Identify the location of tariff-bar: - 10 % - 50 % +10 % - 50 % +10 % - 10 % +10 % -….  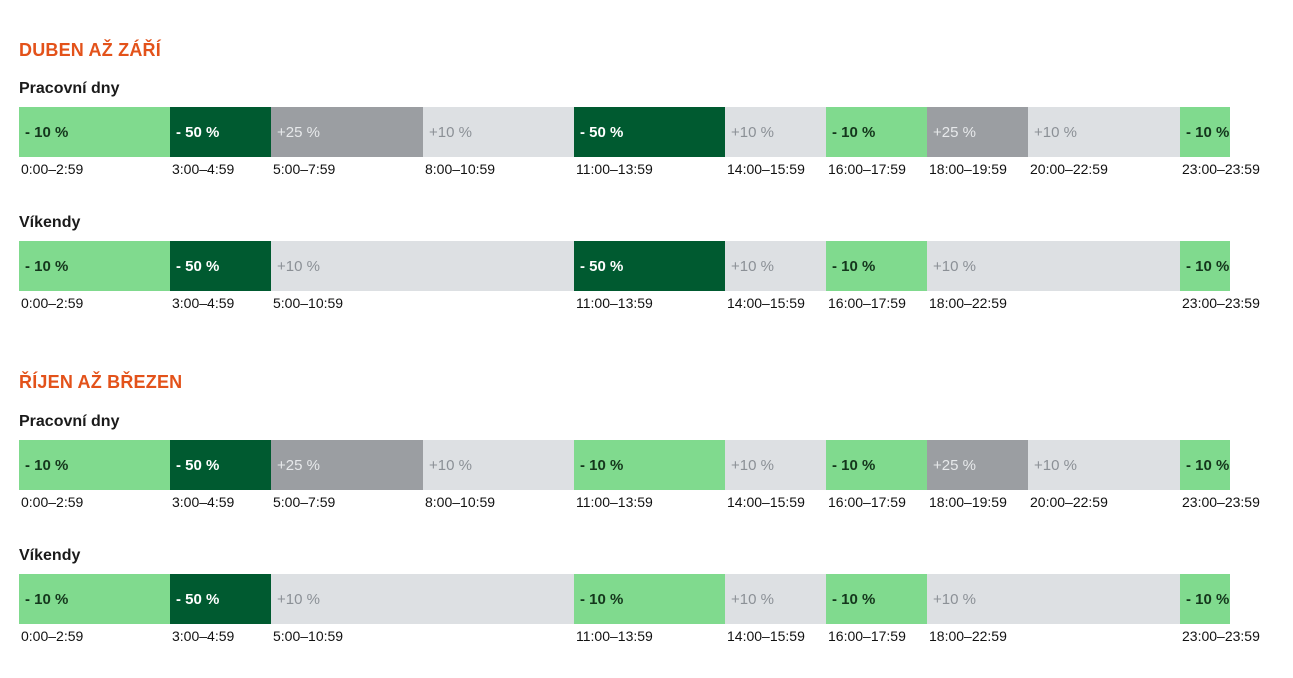
(624, 266).